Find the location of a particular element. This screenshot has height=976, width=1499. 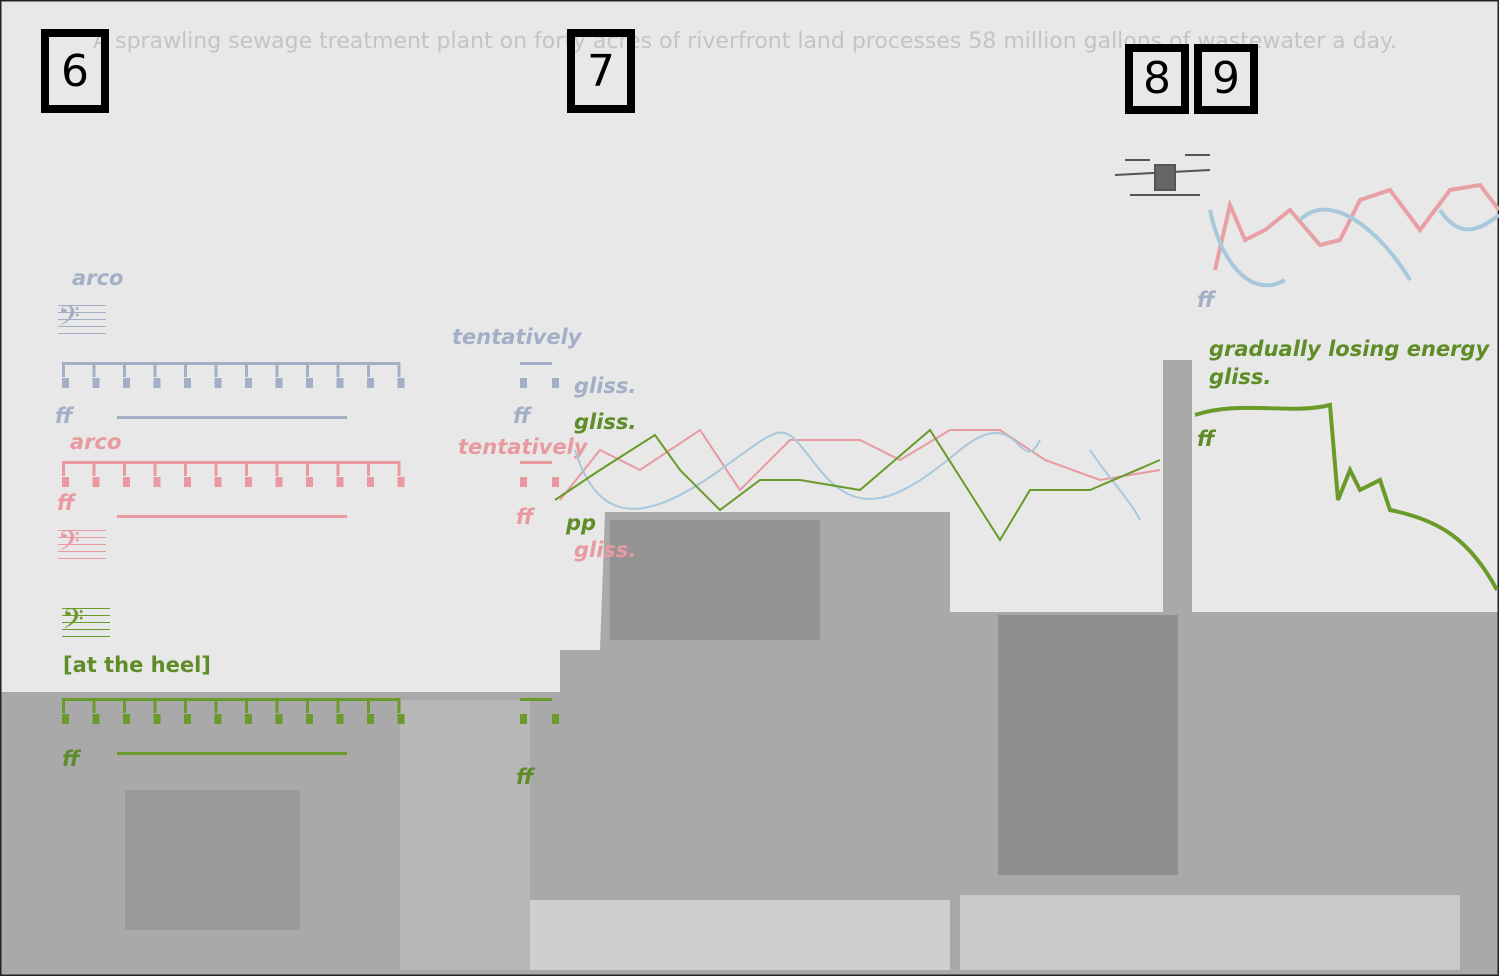

rehearsal-mark: 7 is located at coordinates (601, 71).